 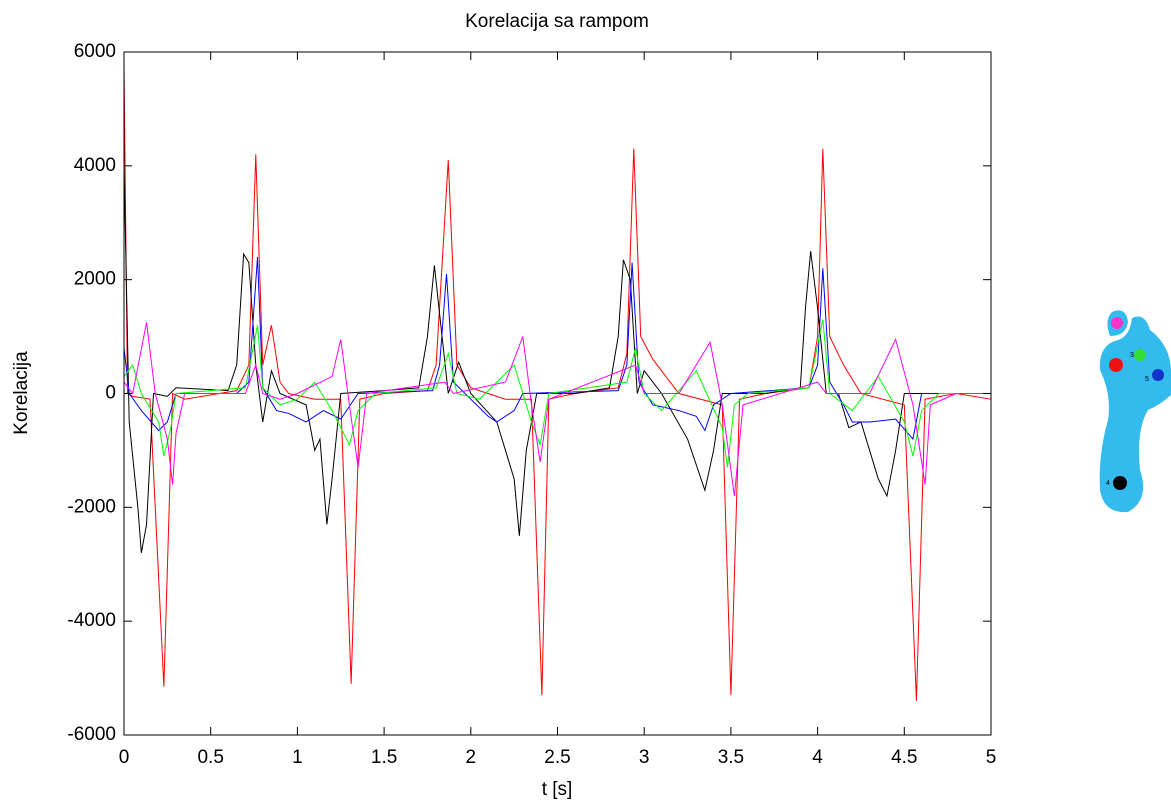 I want to click on chart-title: Korelacija sa rampom, so click(x=557, y=21).